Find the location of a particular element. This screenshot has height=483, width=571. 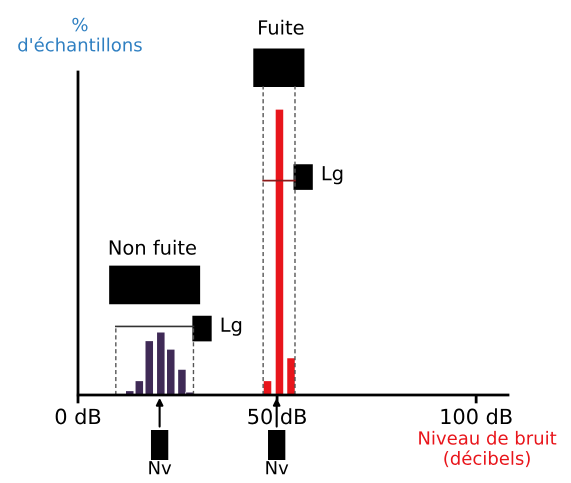

x-tick-label: 100 dB is located at coordinates (476, 416).